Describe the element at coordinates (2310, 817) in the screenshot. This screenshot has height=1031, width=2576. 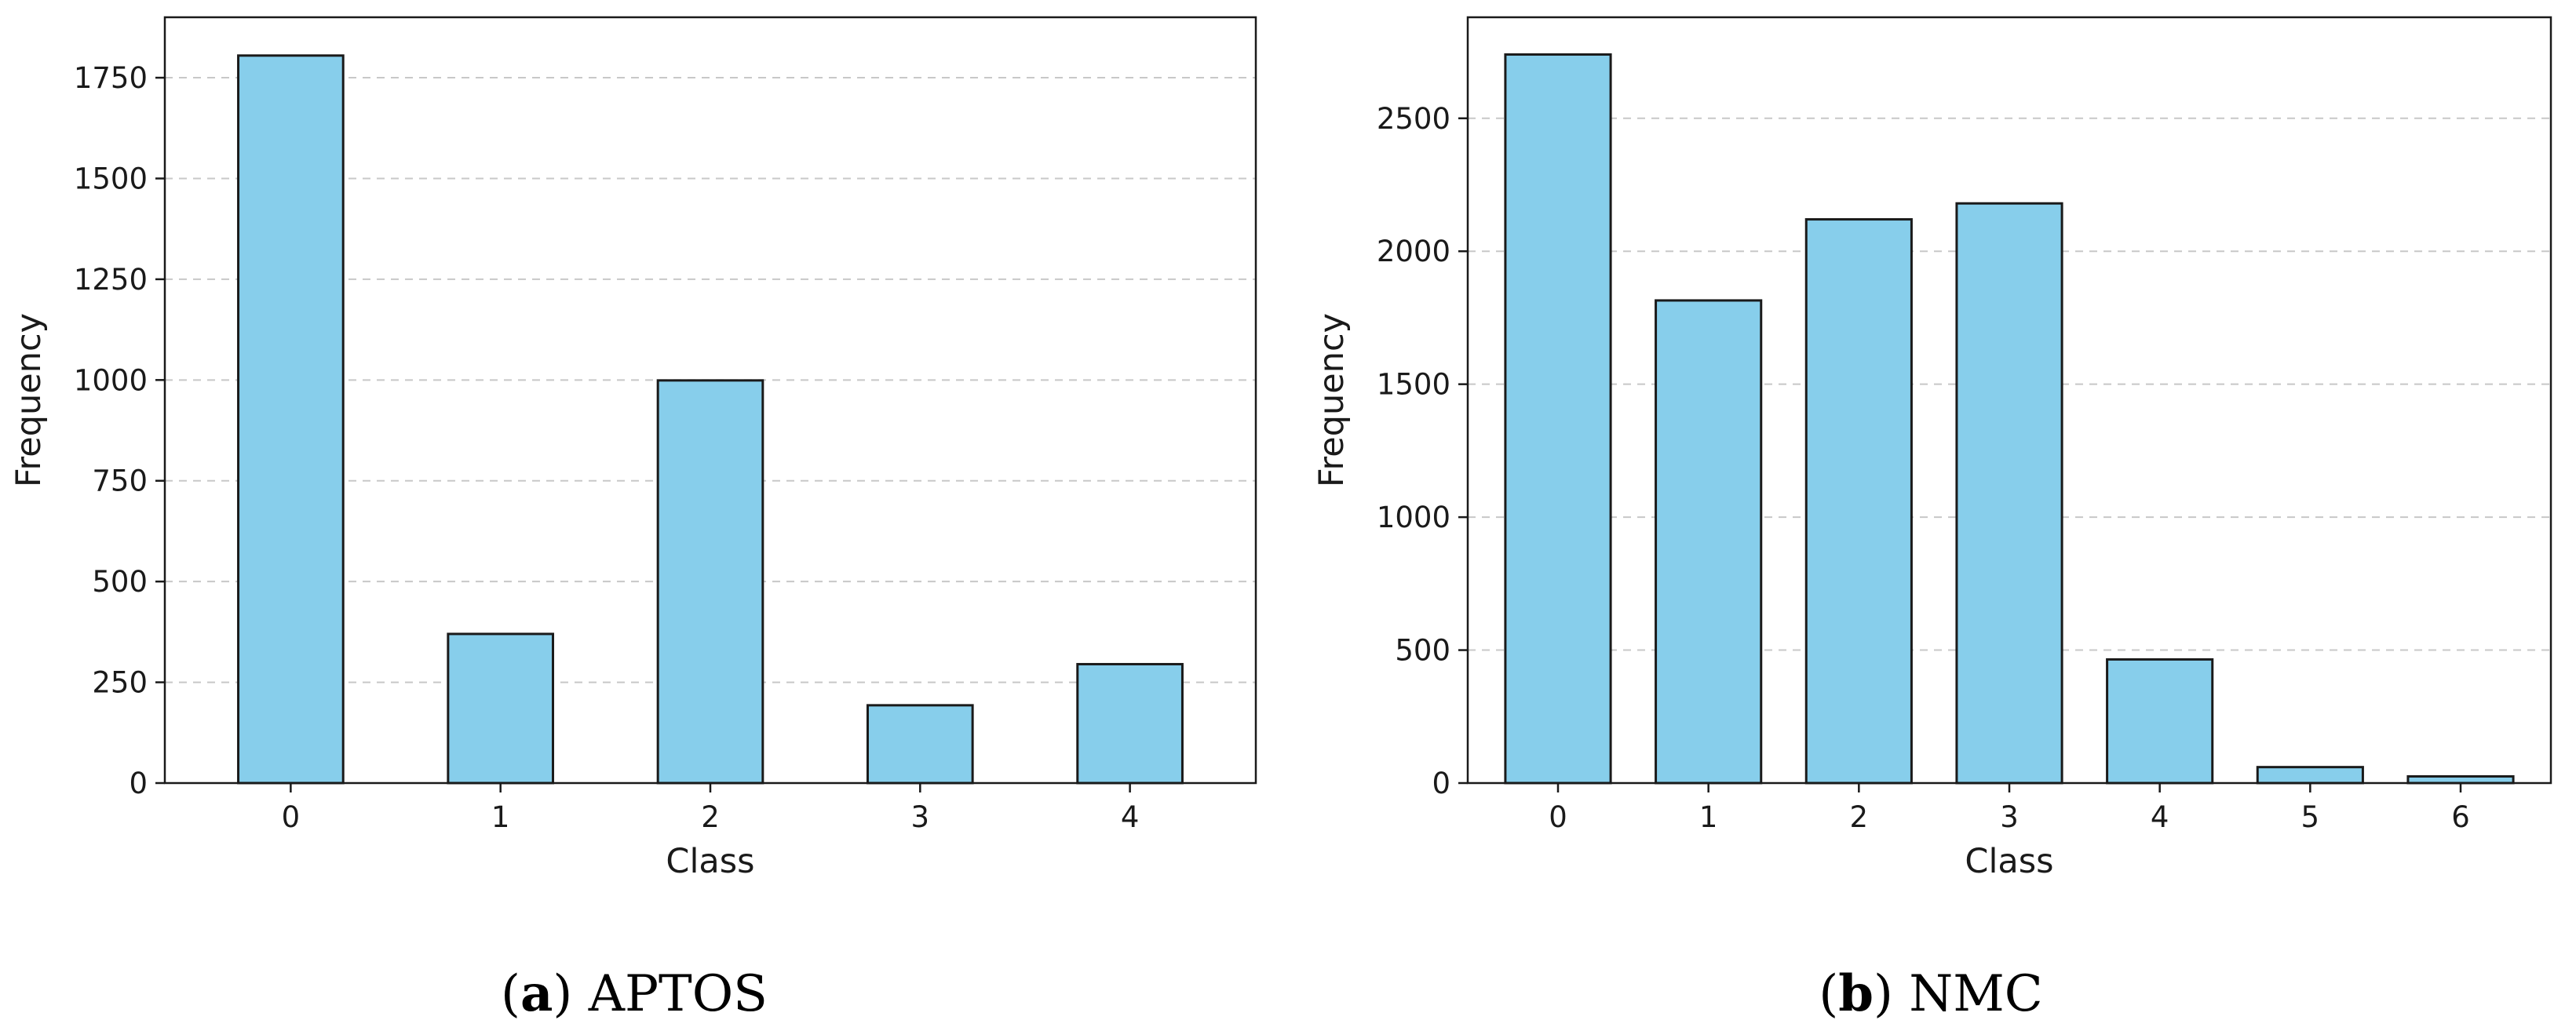
I see `x-tick-label: 5` at that location.